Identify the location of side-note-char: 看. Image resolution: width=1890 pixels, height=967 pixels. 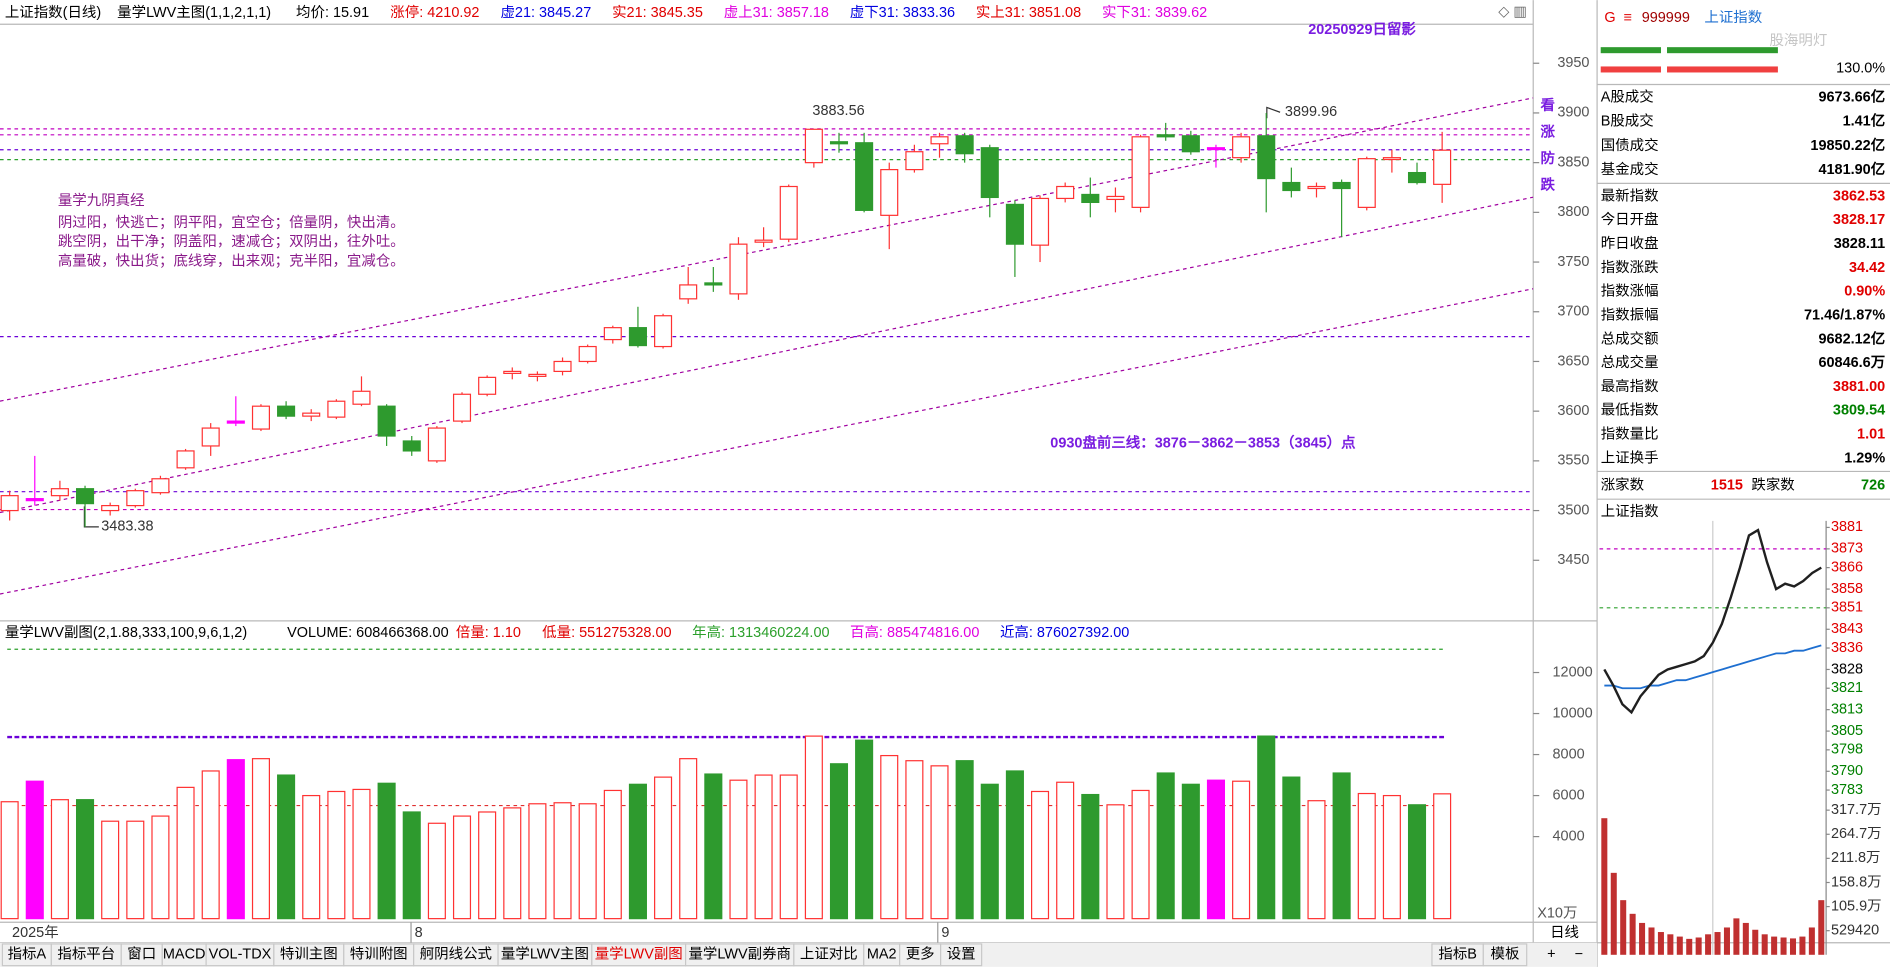
(1547, 105).